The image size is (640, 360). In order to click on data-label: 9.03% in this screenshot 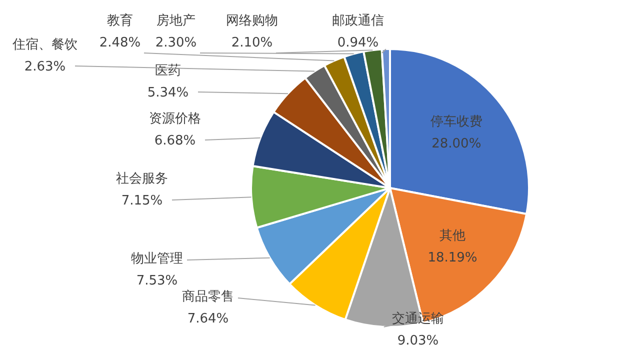, I will do `click(418, 340)`.